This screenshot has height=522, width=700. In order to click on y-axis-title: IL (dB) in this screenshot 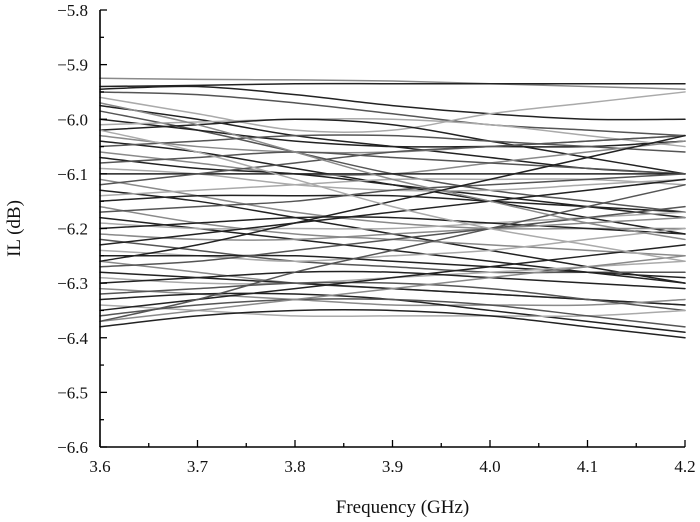, I will do `click(14, 228)`.